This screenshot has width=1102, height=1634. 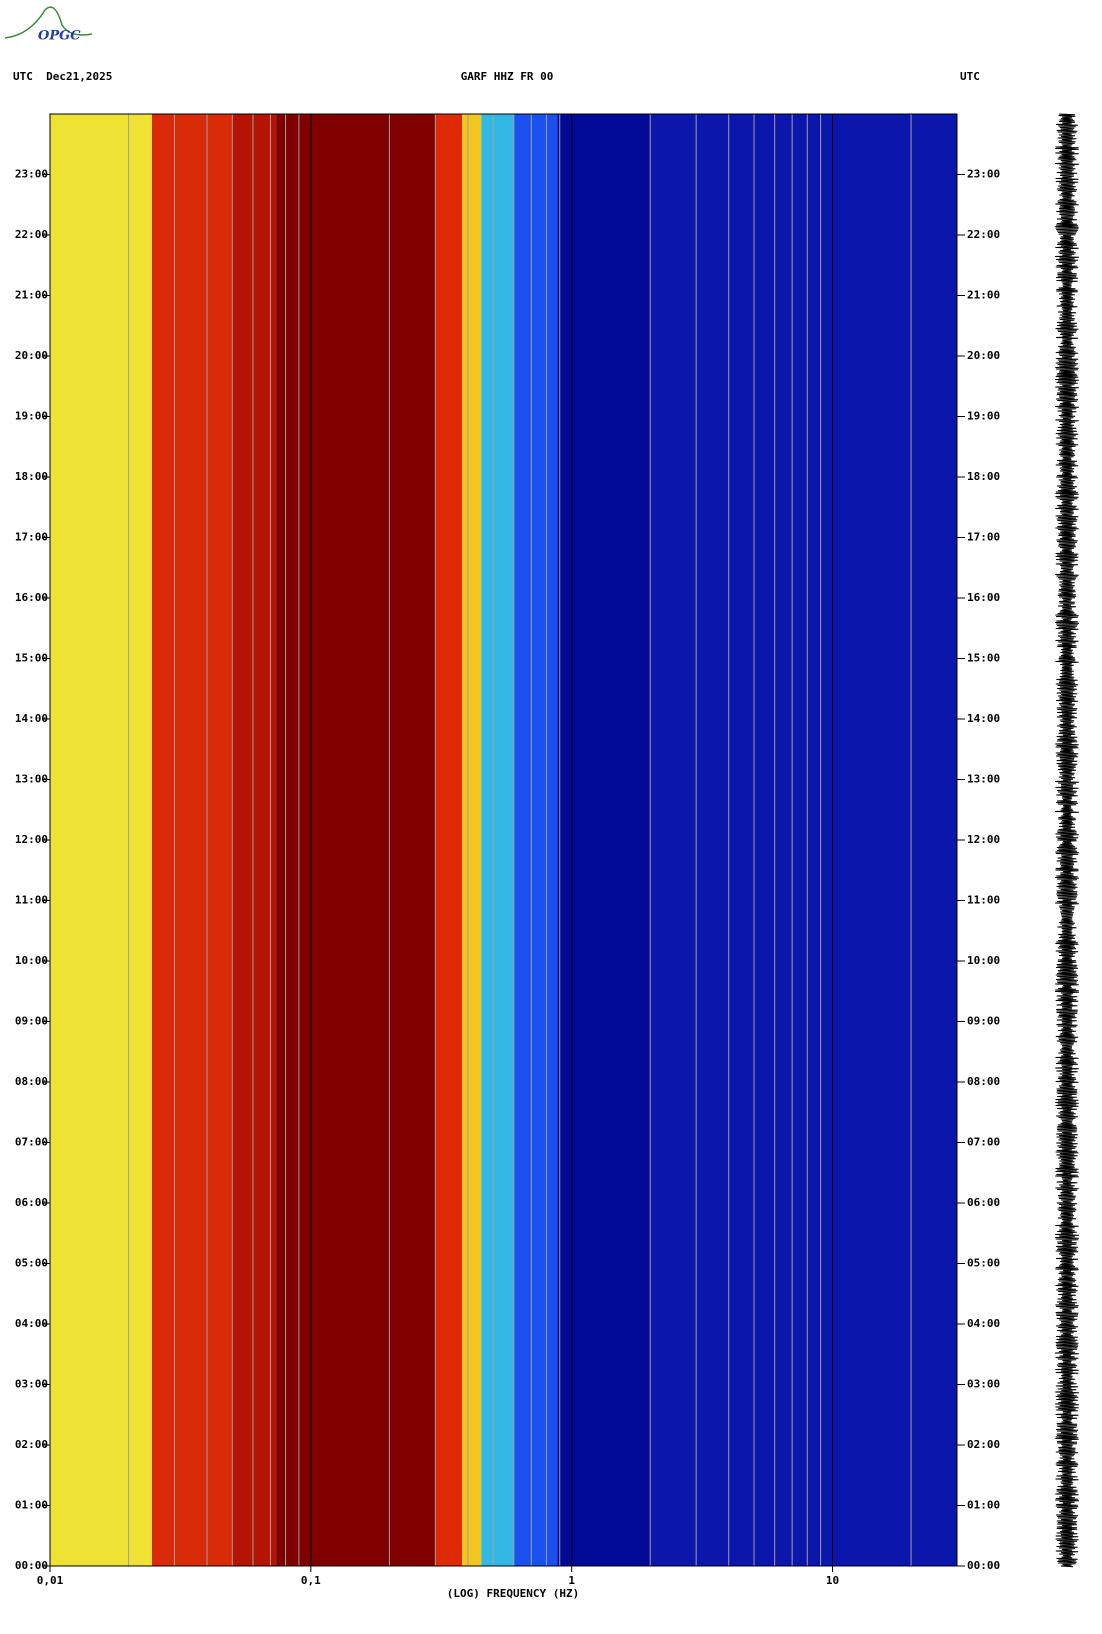 I want to click on y-tick-label-right: 15:00, so click(x=983, y=658).